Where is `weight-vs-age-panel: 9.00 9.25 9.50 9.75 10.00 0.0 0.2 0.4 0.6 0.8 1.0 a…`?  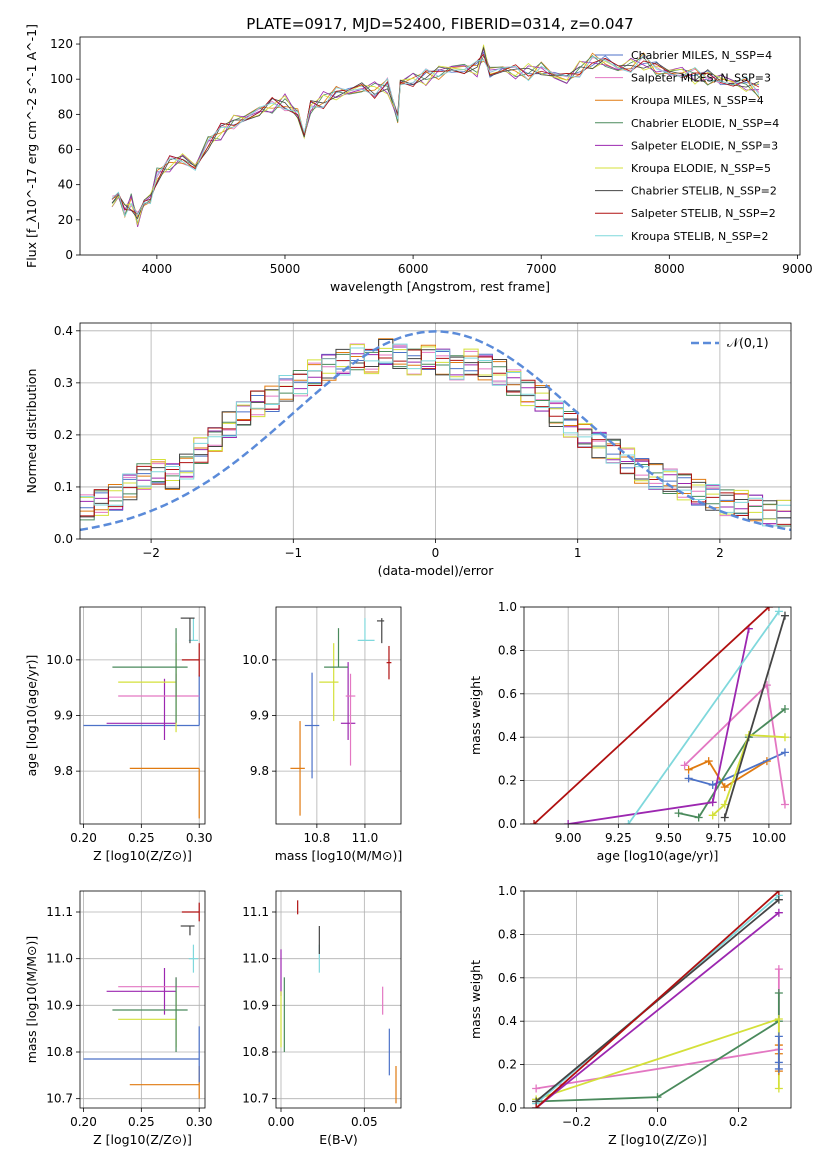 weight-vs-age-panel: 9.00 9.25 9.50 9.75 10.00 0.0 0.2 0.4 0.6 0.8 1.0 a… is located at coordinates (630, 731).